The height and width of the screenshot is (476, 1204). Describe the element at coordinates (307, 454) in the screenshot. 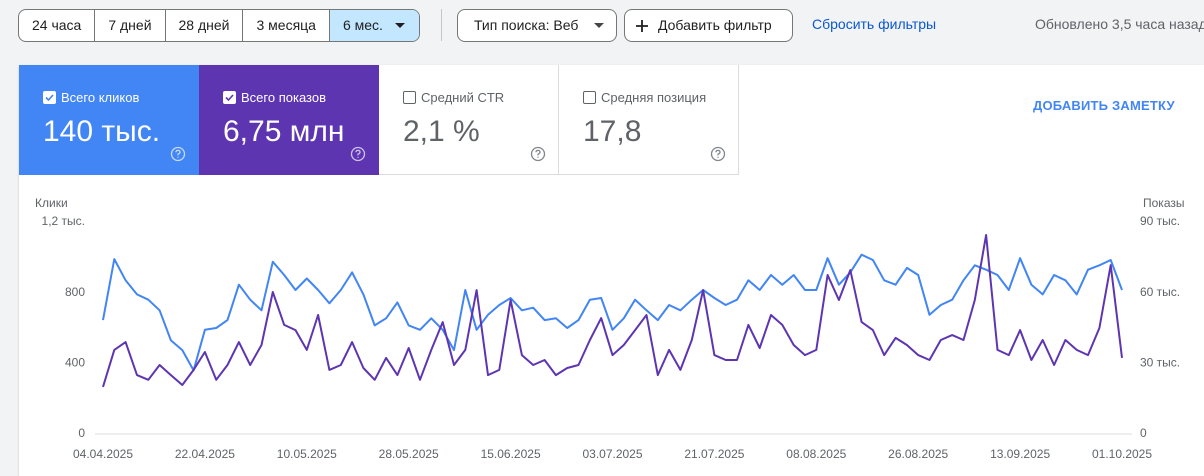

I see `x-tick-label: 10.05.2025` at that location.